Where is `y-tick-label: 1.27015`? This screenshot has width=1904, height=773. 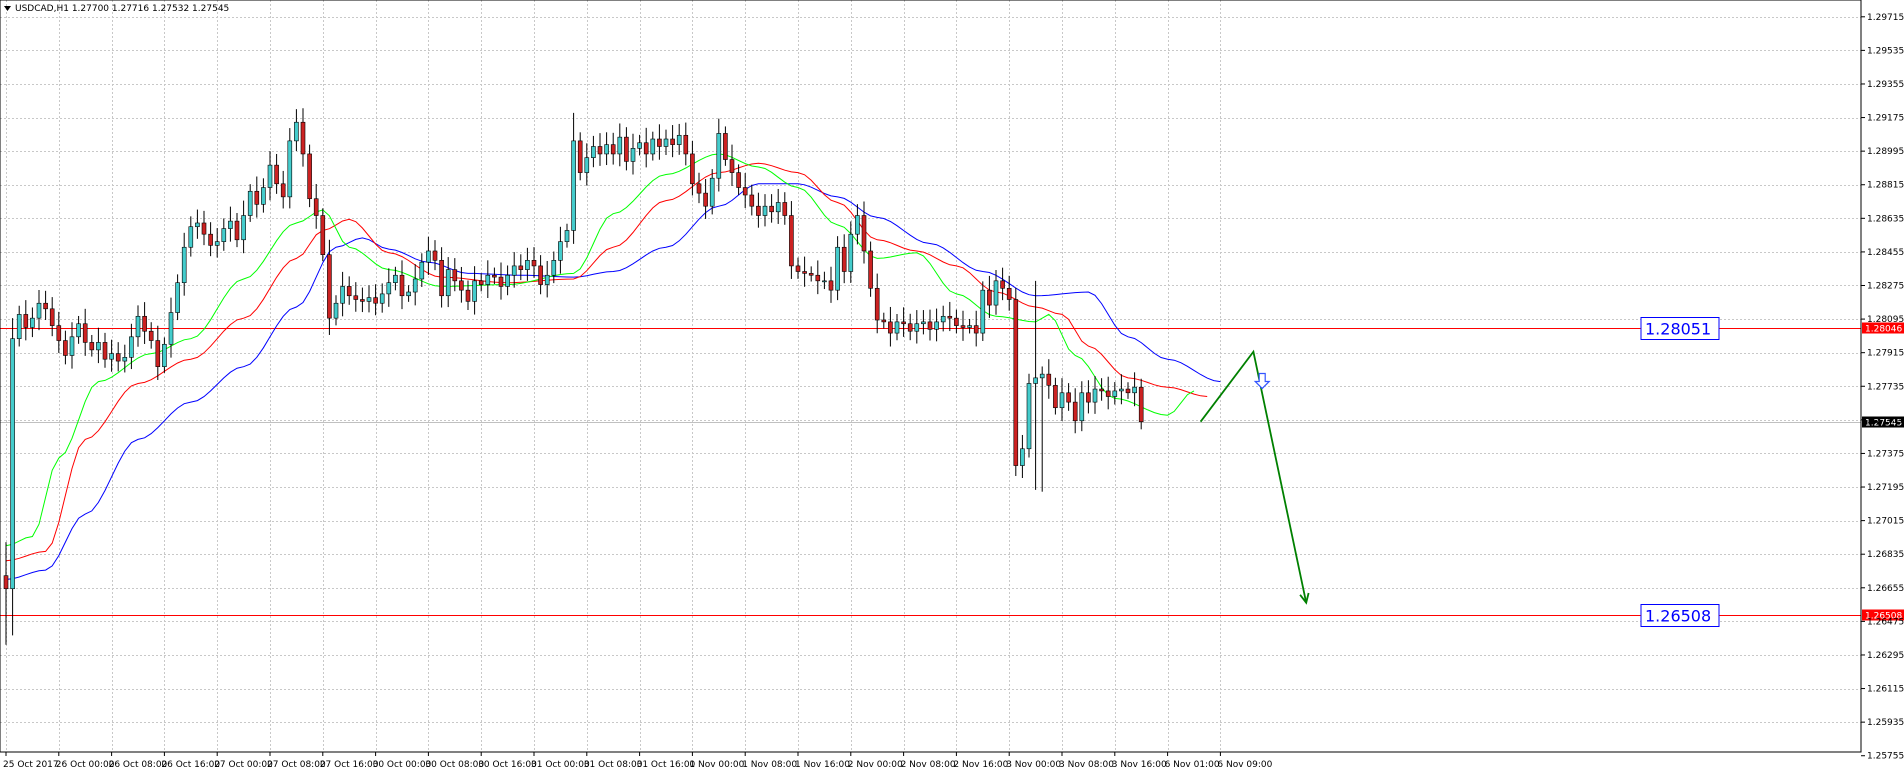 y-tick-label: 1.27015 is located at coordinates (1885, 522).